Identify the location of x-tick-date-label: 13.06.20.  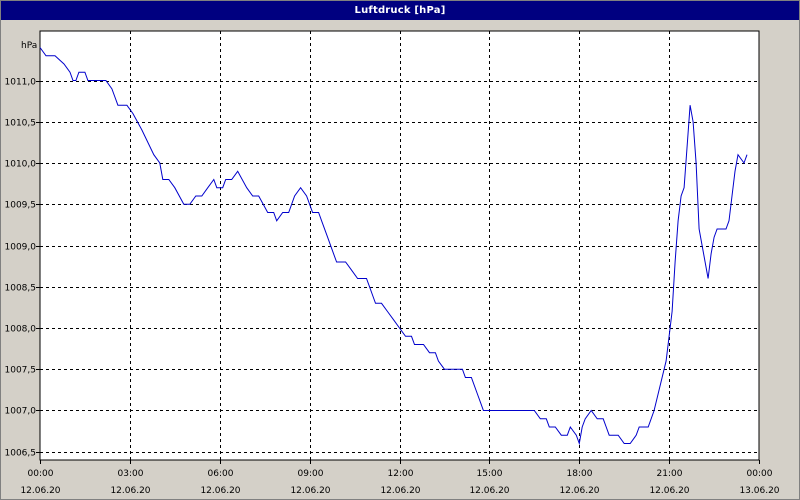
(759, 491).